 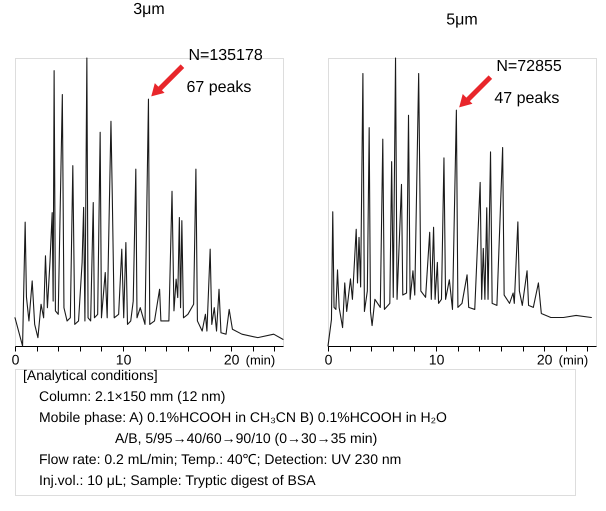 What do you see at coordinates (132, 396) in the screenshot?
I see `text: Column: 2.1×150 mm (12 nm)` at bounding box center [132, 396].